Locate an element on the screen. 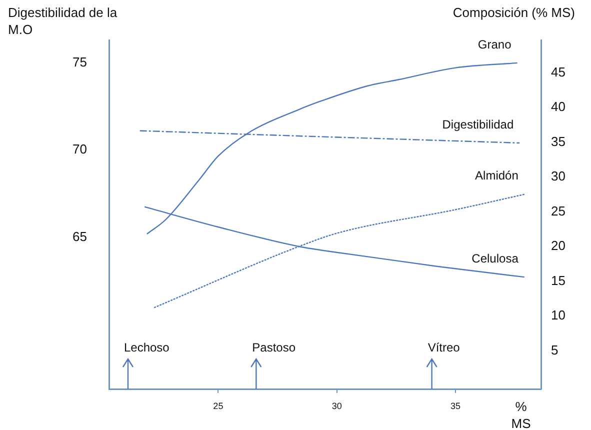  x-tick-label: 30 is located at coordinates (337, 405).